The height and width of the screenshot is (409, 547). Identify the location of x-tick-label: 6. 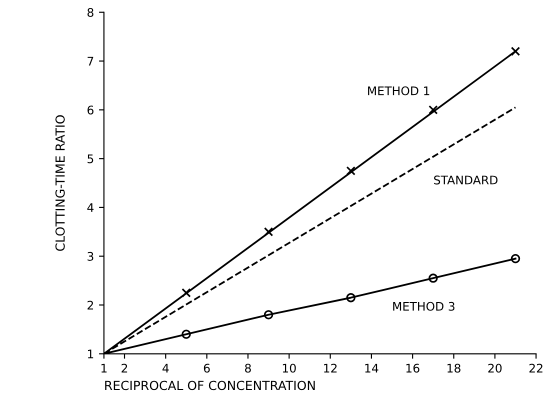
(207, 368).